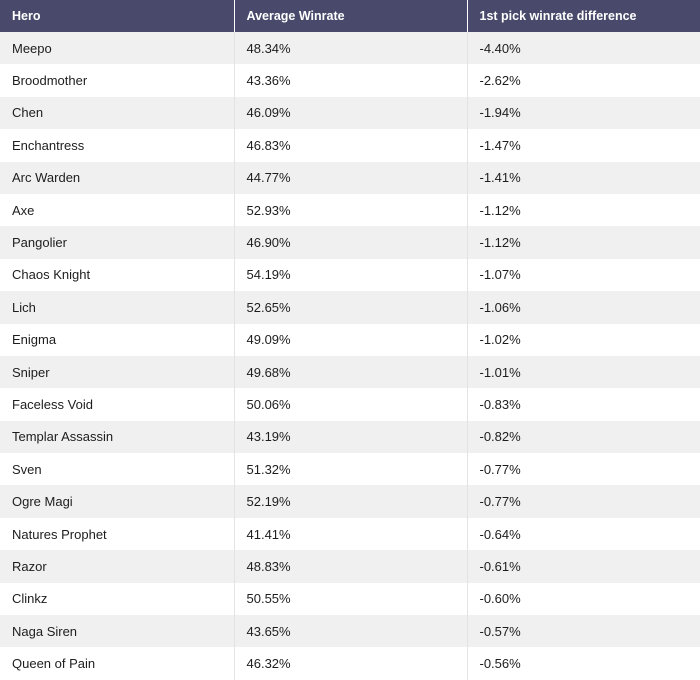  I want to click on average-winrate-cell: 54.19%, so click(351, 275).